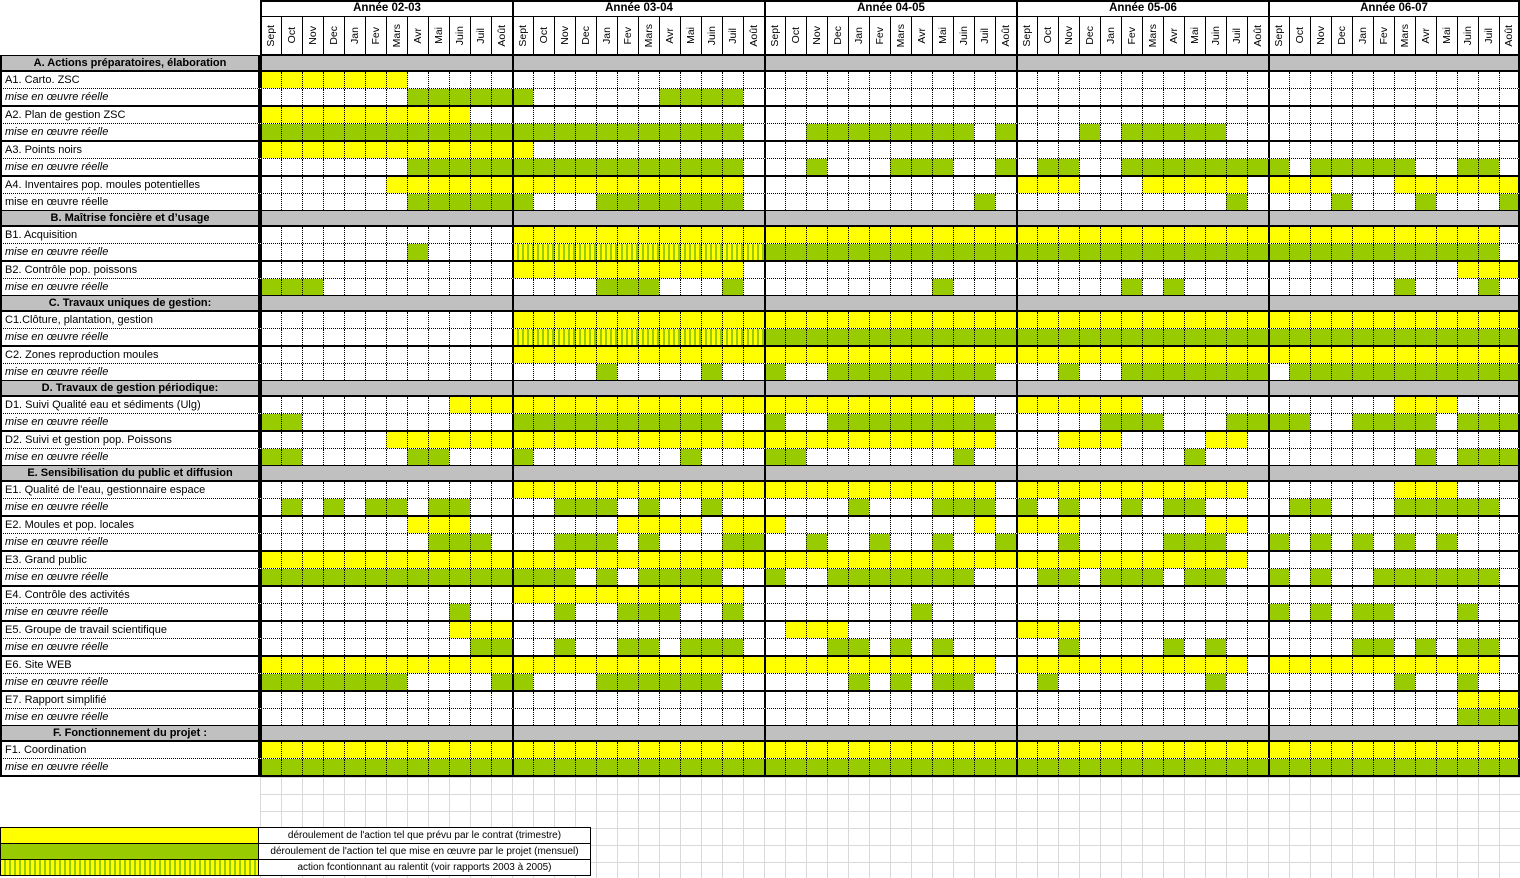 This screenshot has height=878, width=1520. What do you see at coordinates (1236, 35) in the screenshot?
I see `month-label: Juil` at bounding box center [1236, 35].